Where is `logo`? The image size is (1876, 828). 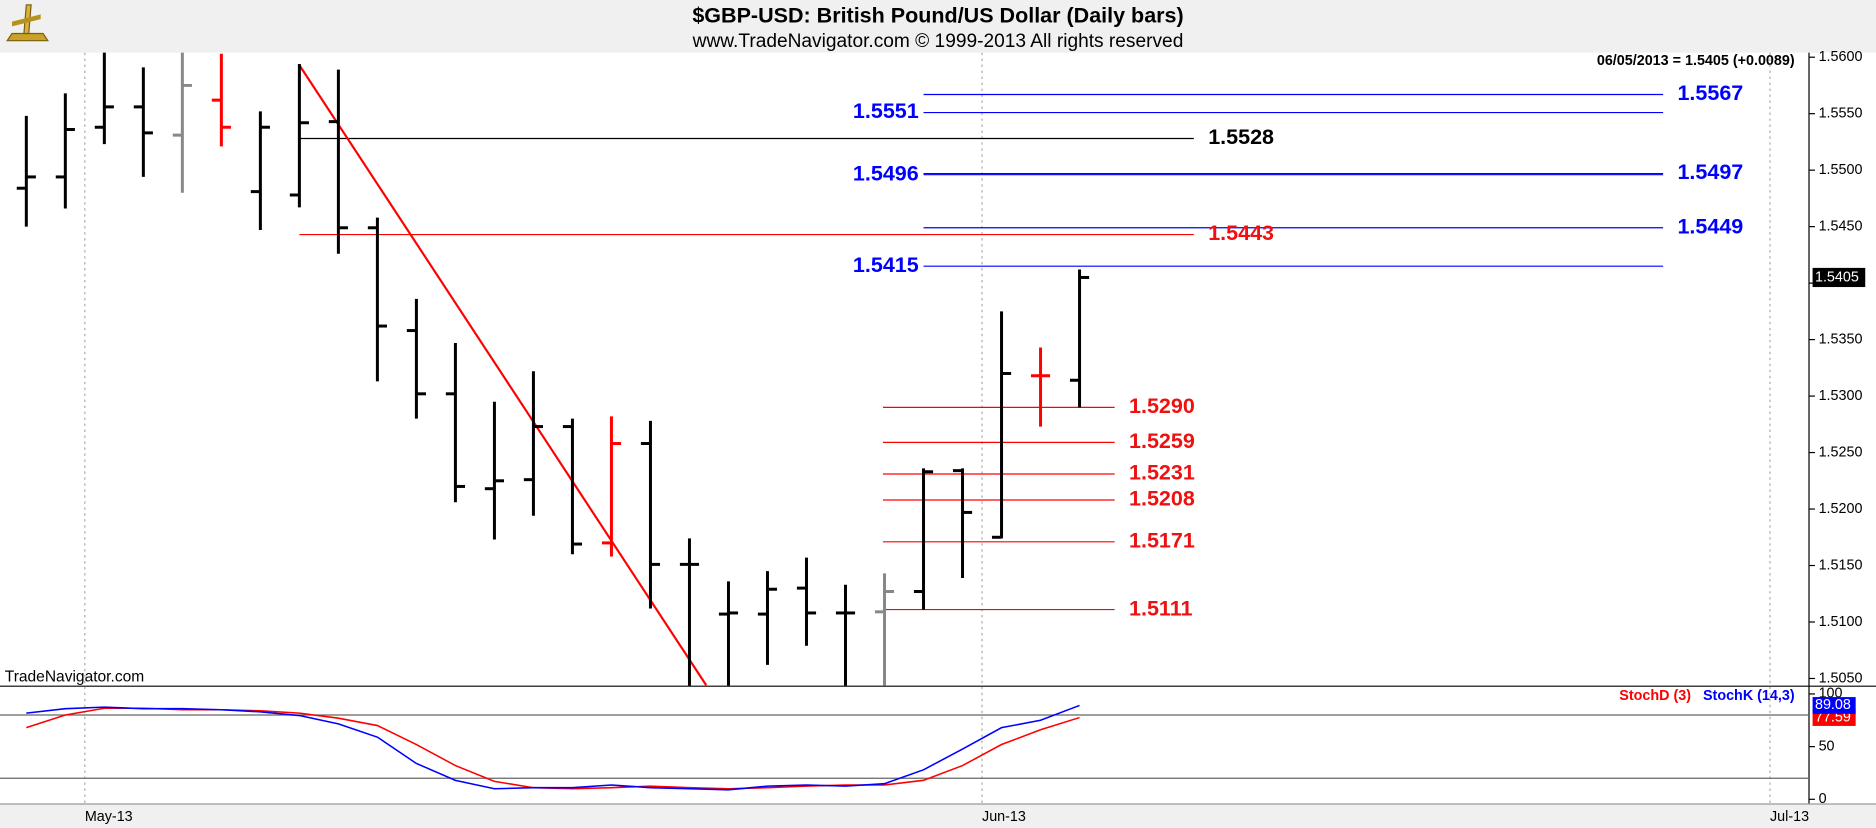 logo is located at coordinates (27, 23).